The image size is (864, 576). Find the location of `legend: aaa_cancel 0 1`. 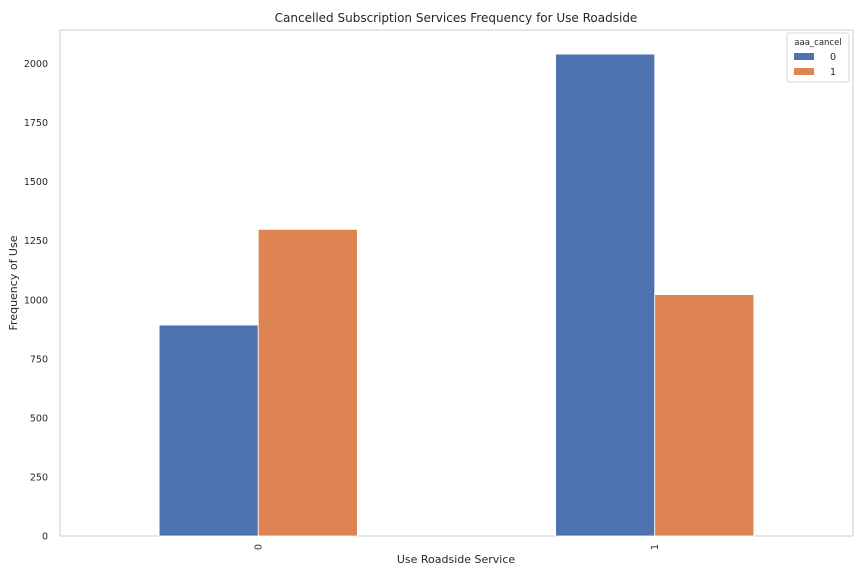

legend: aaa_cancel 0 1 is located at coordinates (818, 57).